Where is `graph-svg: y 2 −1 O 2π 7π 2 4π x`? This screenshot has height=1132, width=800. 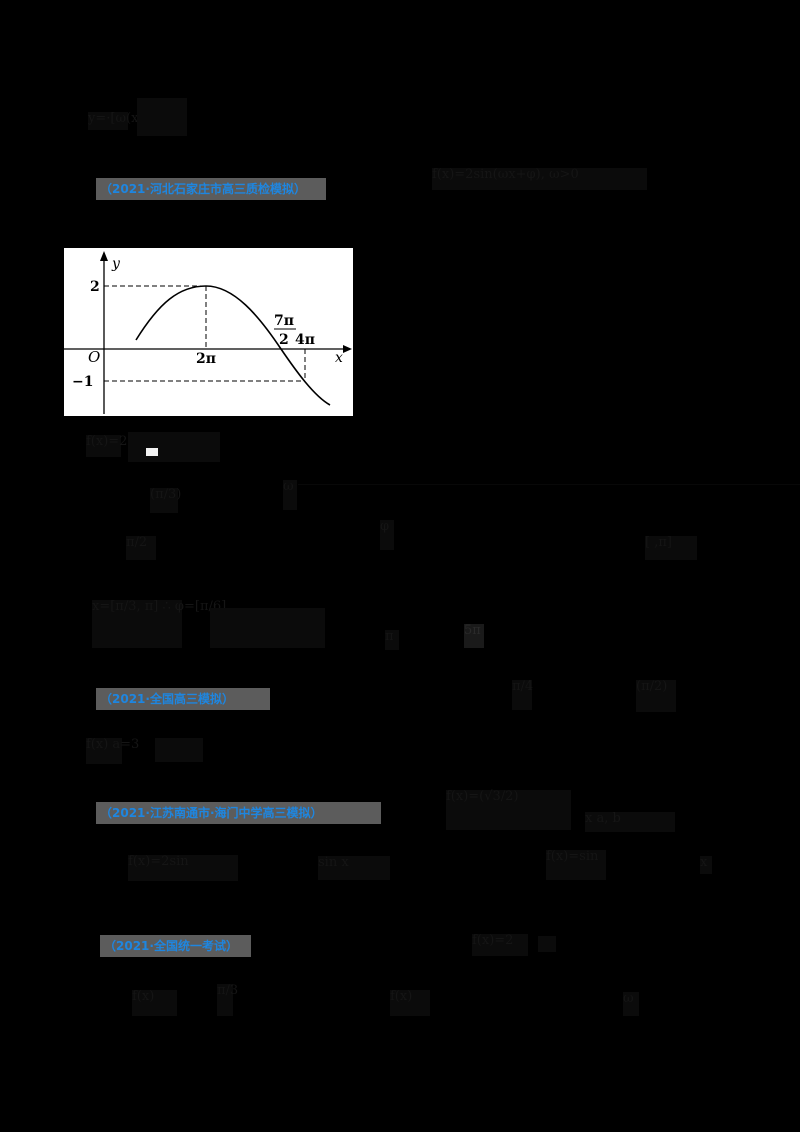
graph-svg: y 2 −1 O 2π 7π 2 4π x is located at coordinates (208, 332).